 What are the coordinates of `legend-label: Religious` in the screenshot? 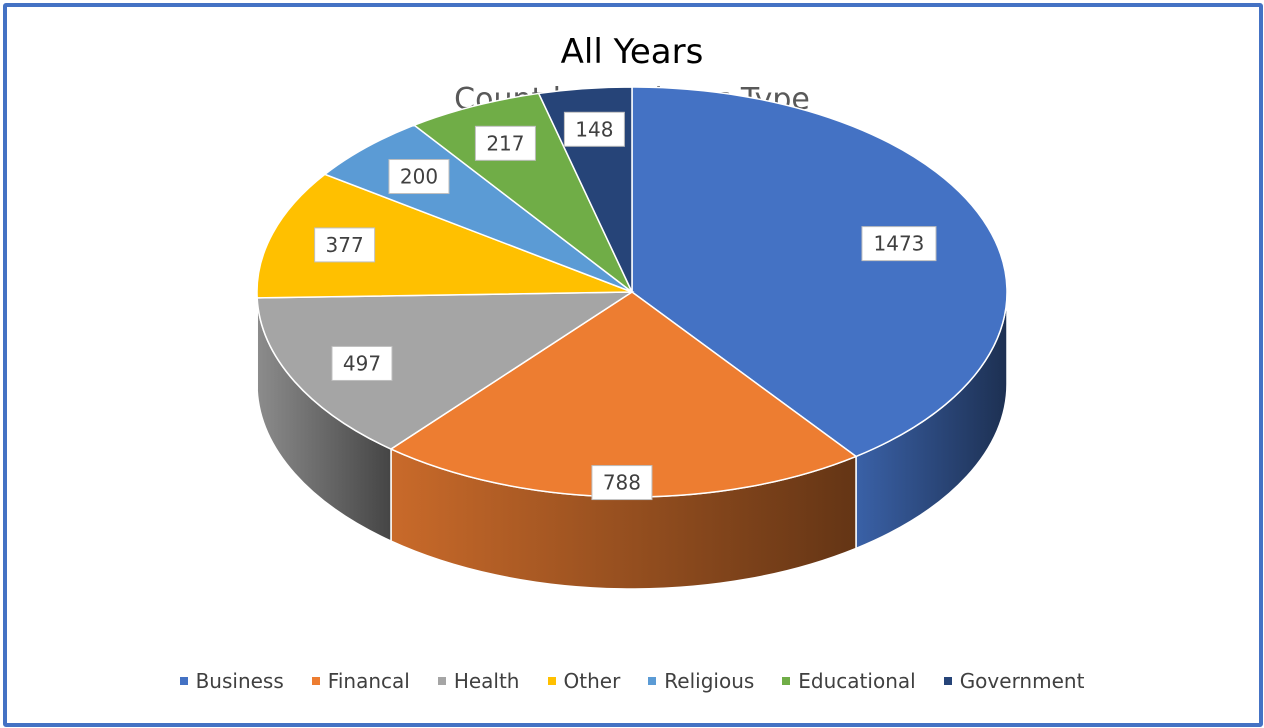 It's located at (709, 681).